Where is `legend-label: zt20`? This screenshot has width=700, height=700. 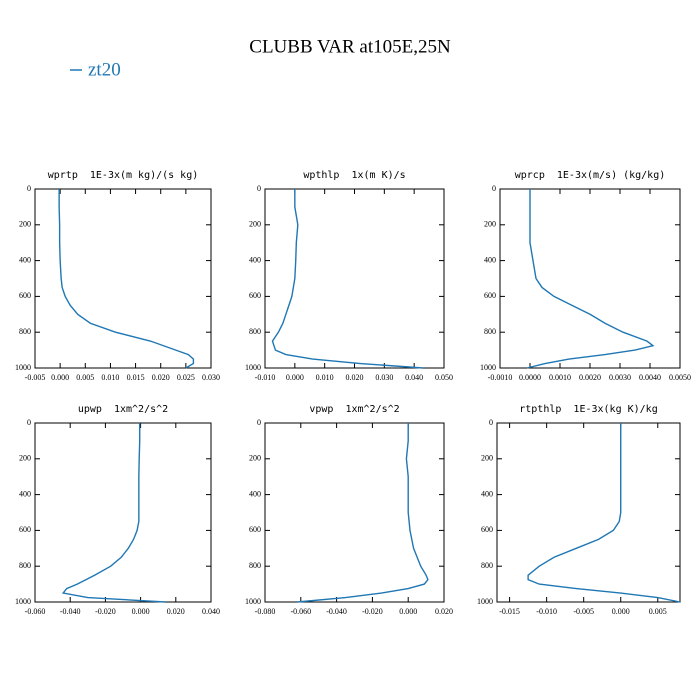
legend-label: zt20 is located at coordinates (104, 69).